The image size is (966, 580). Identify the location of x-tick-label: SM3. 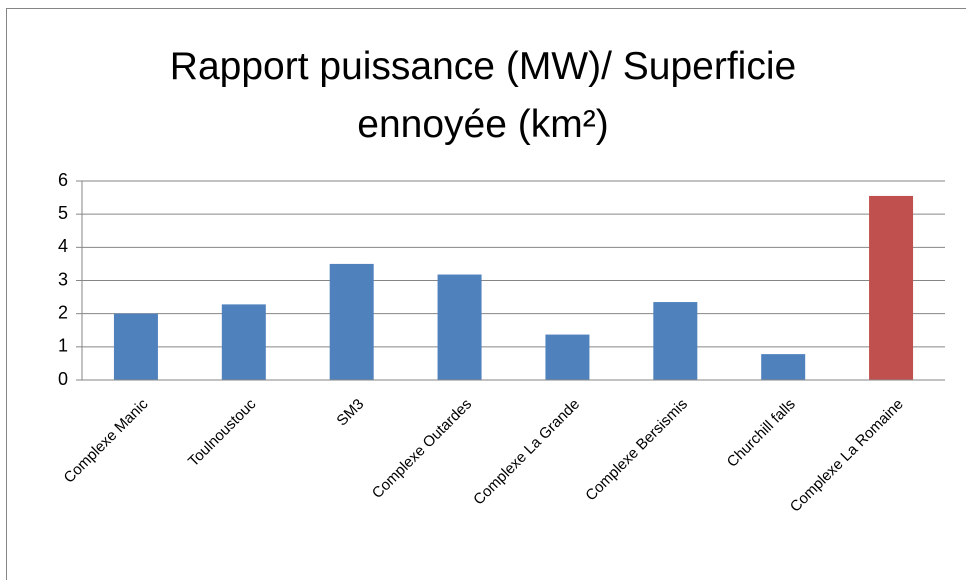
(350, 413).